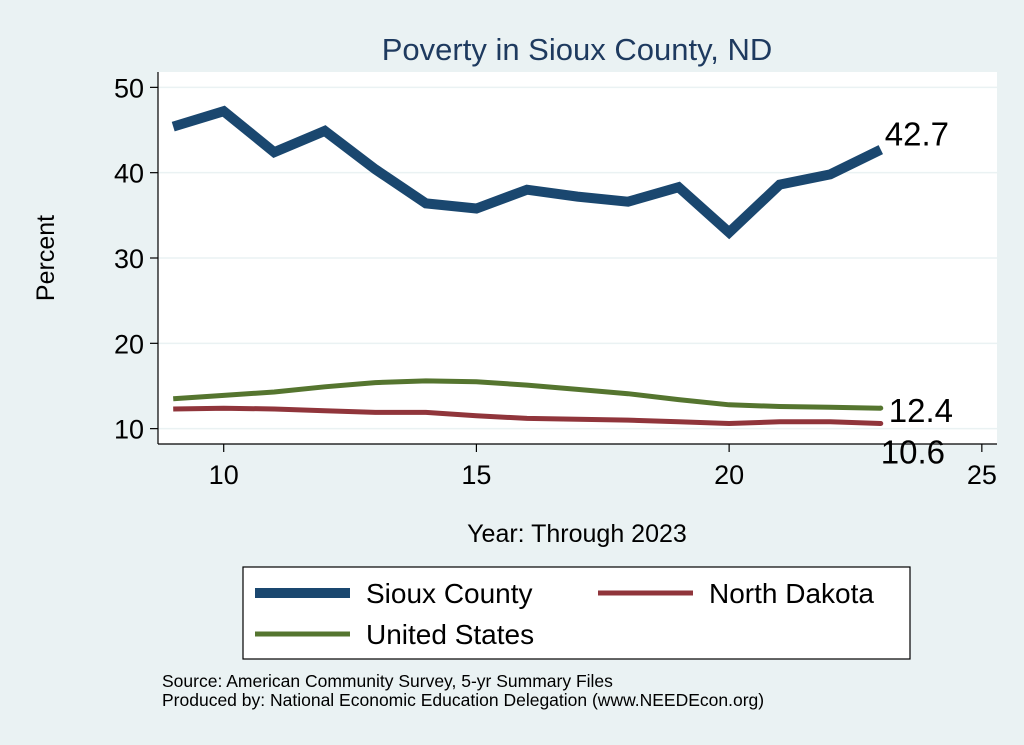 This screenshot has height=745, width=1024. I want to click on legend: Sioux County North Dakota United States, so click(564, 614).